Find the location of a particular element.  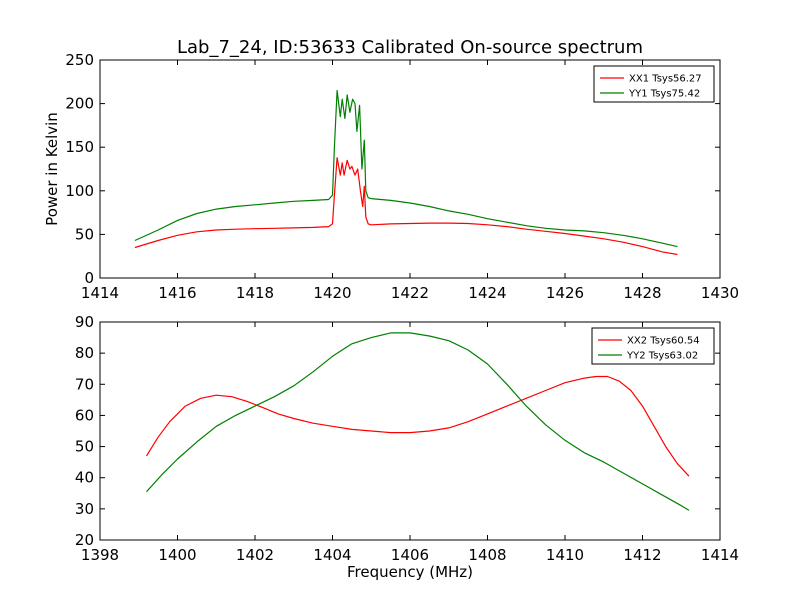

x-tick-label: 1418 is located at coordinates (255, 293).